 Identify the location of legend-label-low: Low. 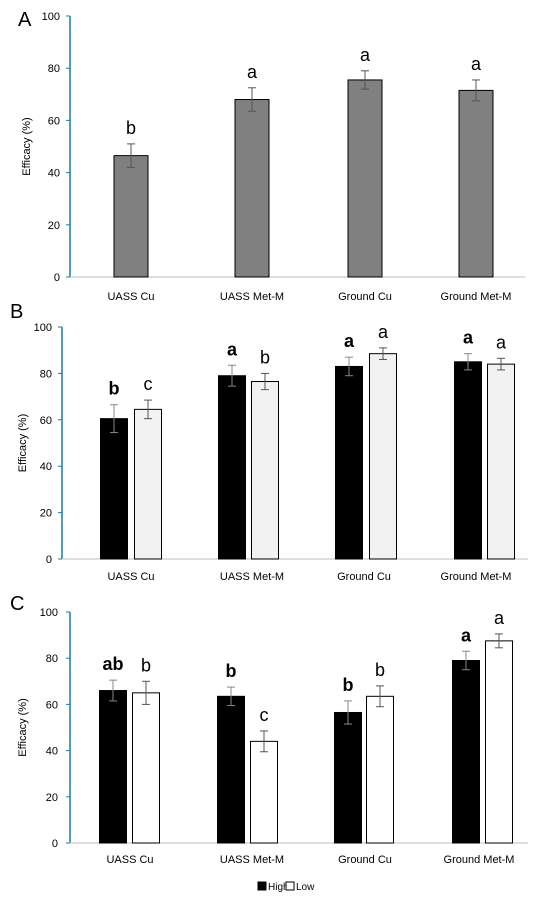
(305, 887).